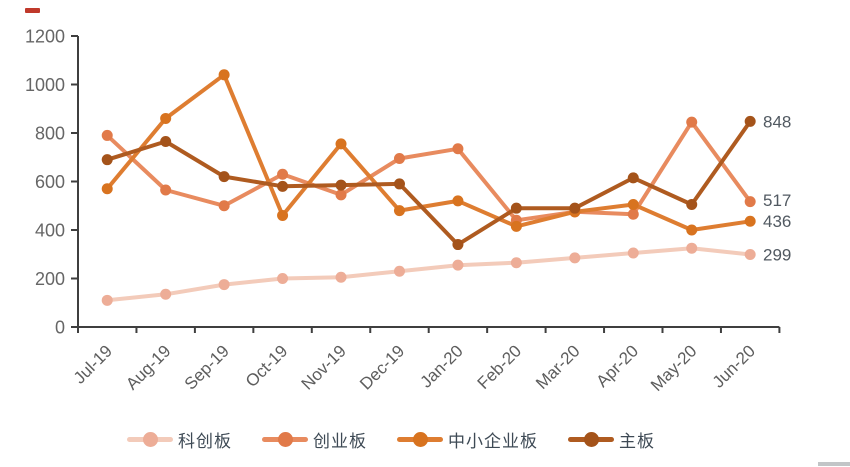 This screenshot has height=467, width=850. What do you see at coordinates (618, 366) in the screenshot?
I see `x-axis-label-Apr-20: Apr-20` at bounding box center [618, 366].